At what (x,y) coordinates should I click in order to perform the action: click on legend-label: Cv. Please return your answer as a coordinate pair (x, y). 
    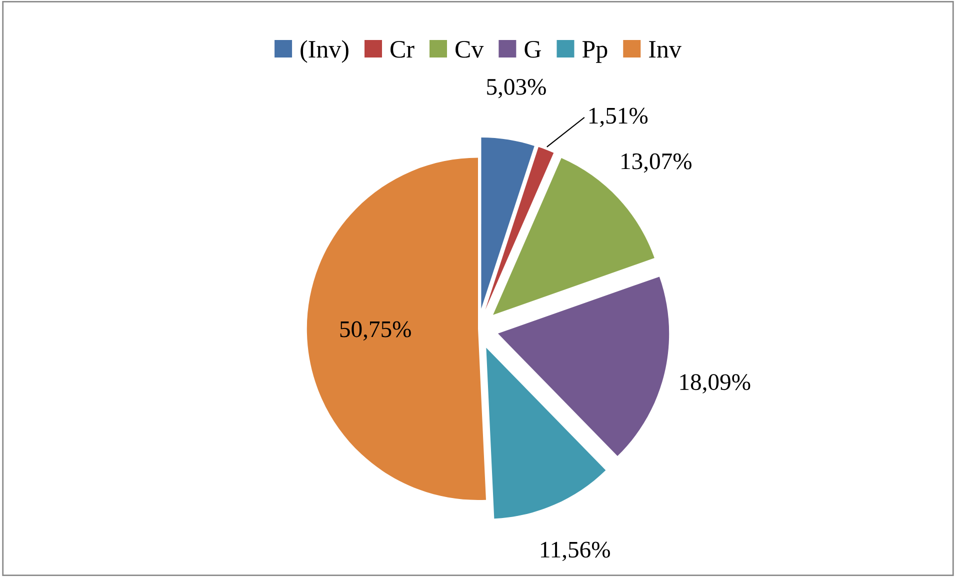
    Looking at the image, I should click on (470, 49).